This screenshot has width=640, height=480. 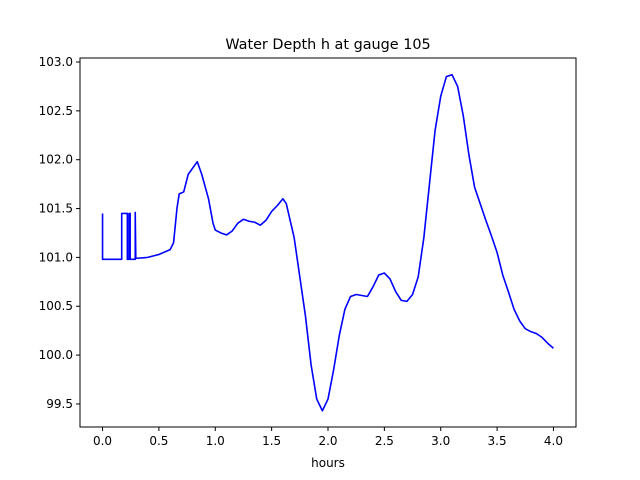 I want to click on y-tick-label: 101.5, so click(x=56, y=209).